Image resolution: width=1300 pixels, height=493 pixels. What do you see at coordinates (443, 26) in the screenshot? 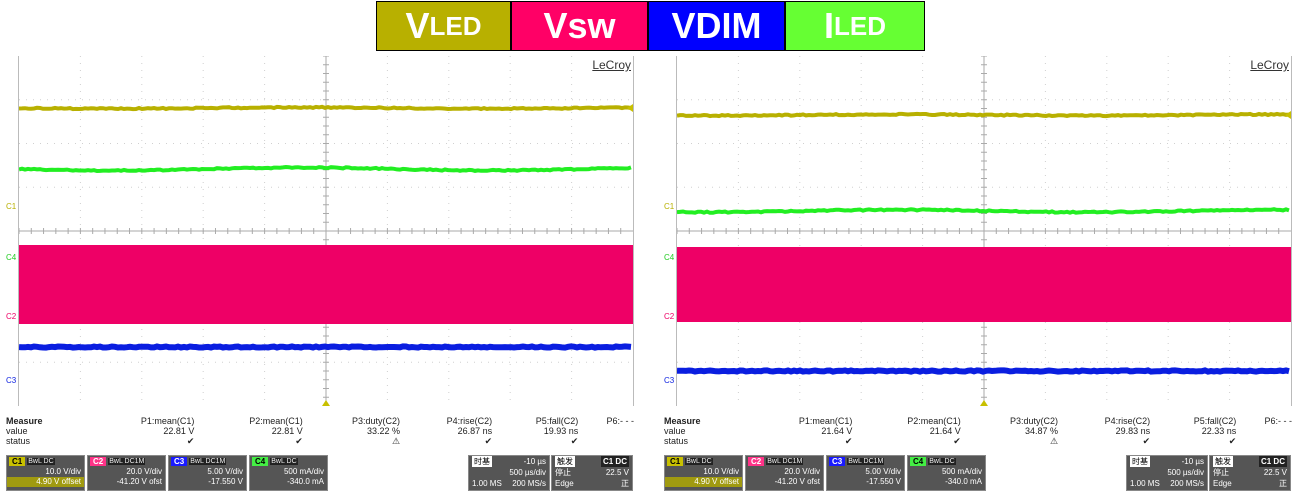
I see `legend-vled: V LED` at bounding box center [443, 26].